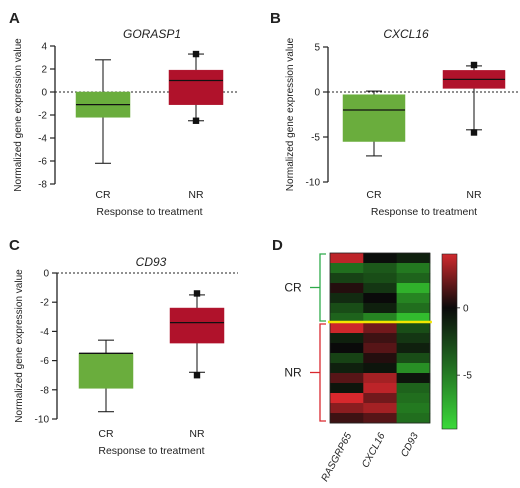 This screenshot has width=520, height=488. Describe the element at coordinates (275, 18) in the screenshot. I see `panel-letter-b: B` at that location.